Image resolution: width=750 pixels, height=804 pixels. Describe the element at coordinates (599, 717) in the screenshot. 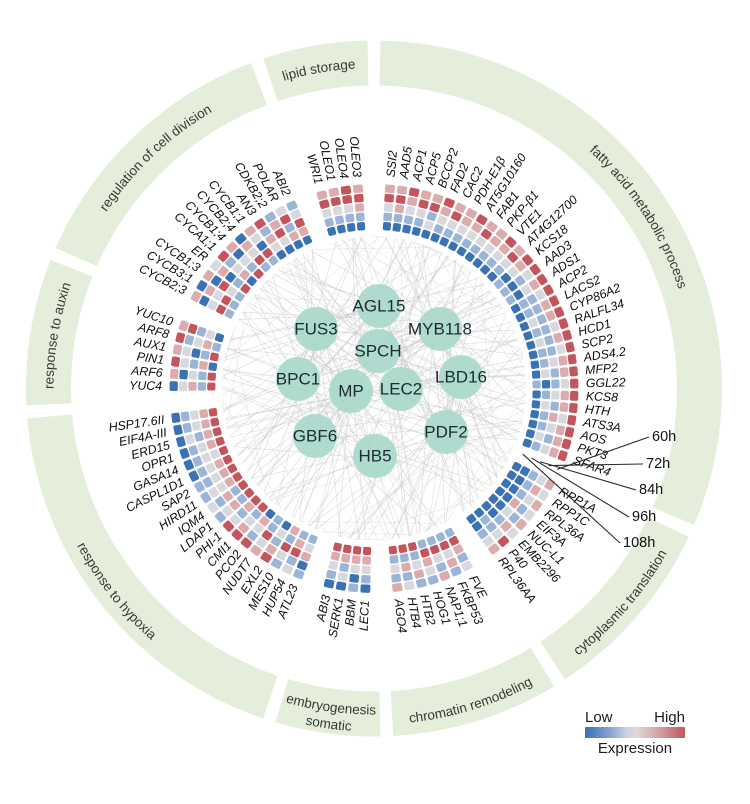

I see `legend-low-label: Low` at that location.